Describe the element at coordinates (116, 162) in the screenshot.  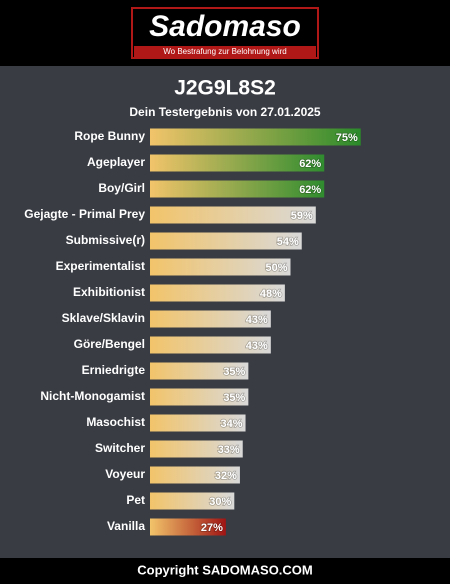
I see `category-label: Ageplayer` at that location.